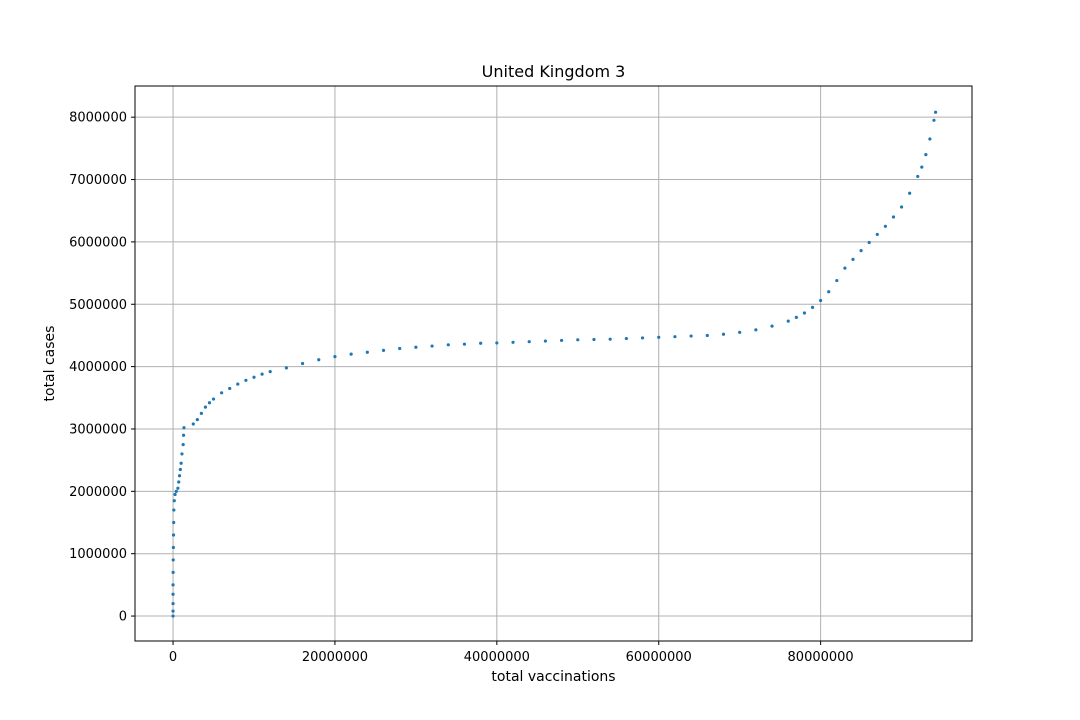  Describe the element at coordinates (98, 305) in the screenshot. I see `y-tick-label: 5000000` at that location.